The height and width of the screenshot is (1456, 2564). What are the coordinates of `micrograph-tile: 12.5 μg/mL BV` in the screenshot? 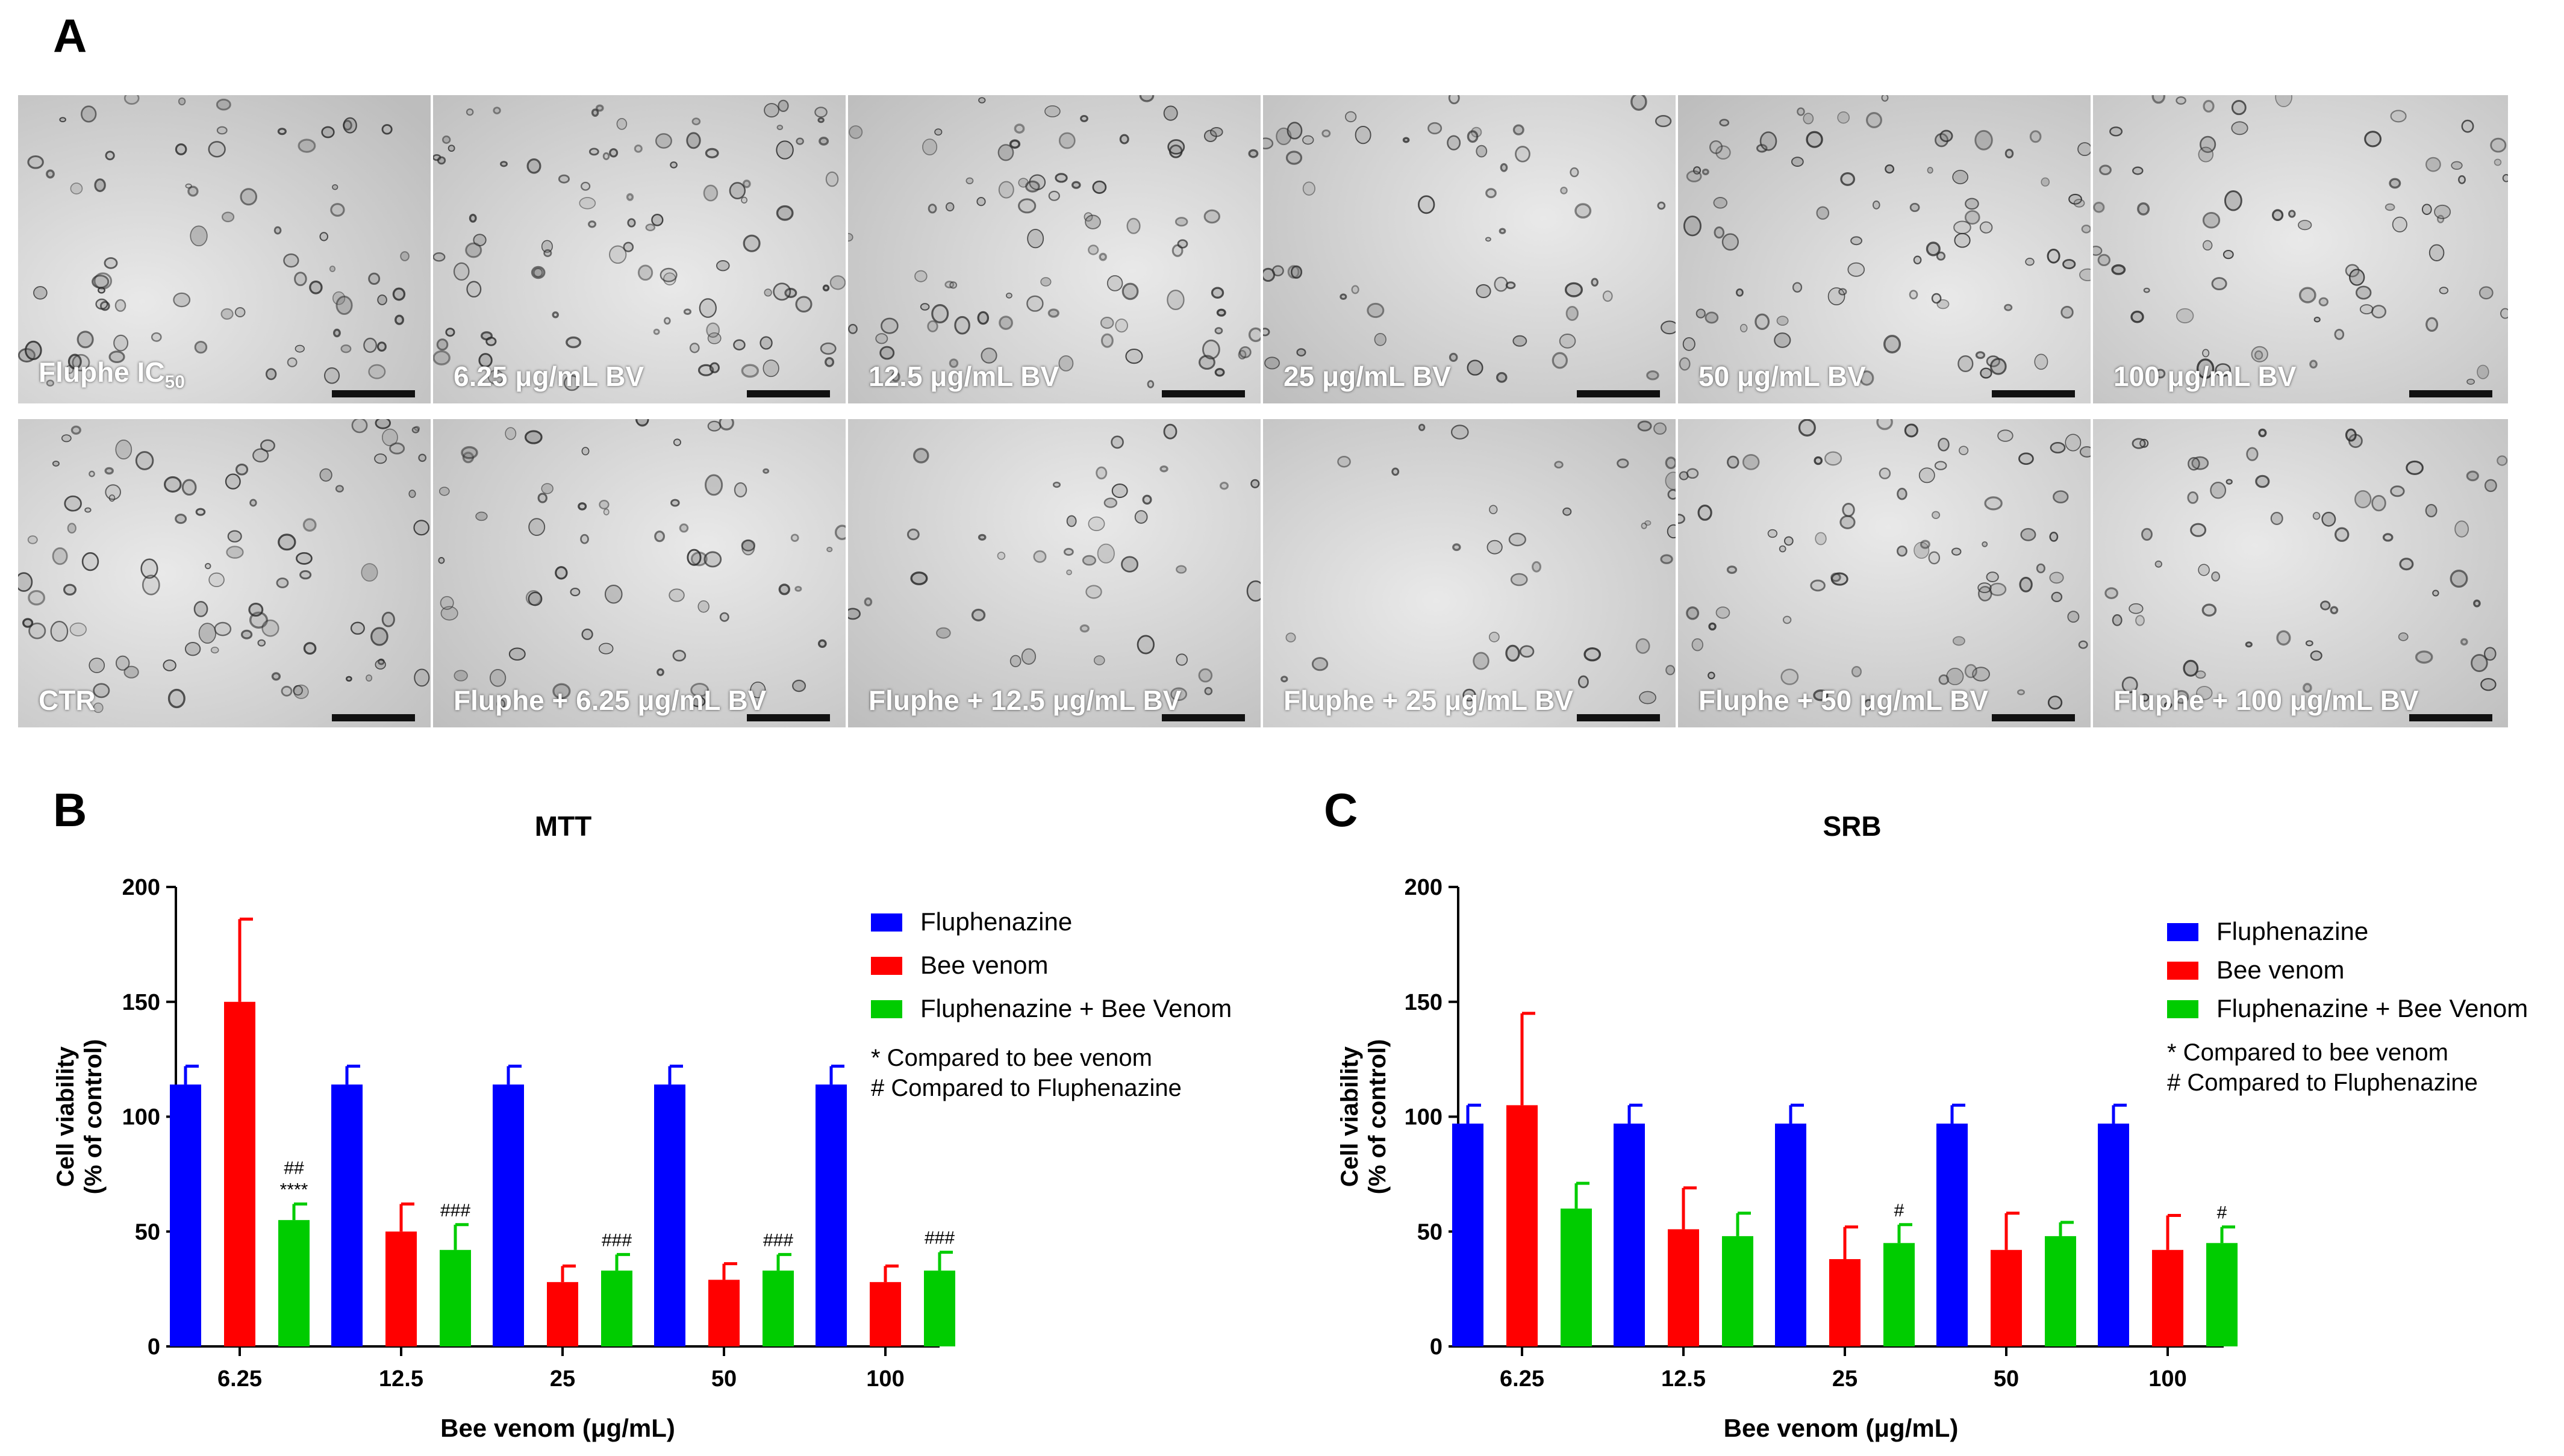 It's located at (1054, 249).